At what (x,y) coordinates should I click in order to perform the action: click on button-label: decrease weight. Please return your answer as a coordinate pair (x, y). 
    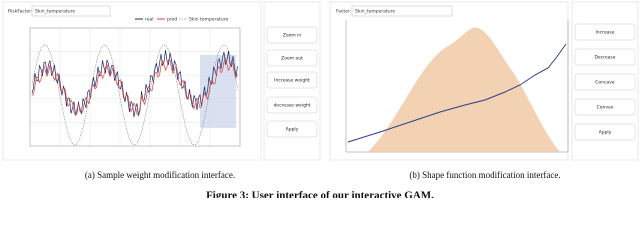
    Looking at the image, I should click on (291, 106).